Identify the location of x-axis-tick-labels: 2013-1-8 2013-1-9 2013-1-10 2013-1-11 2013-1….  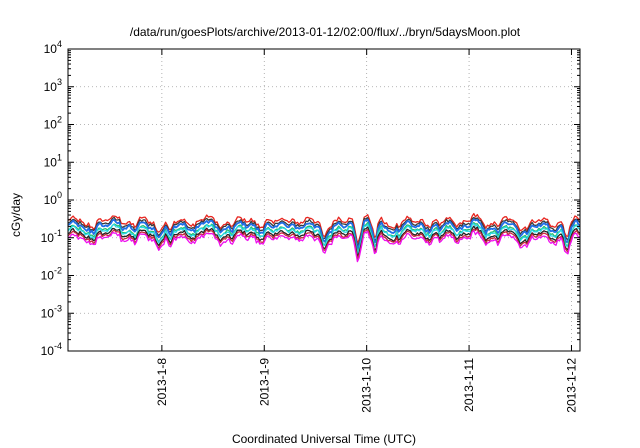
(367, 385).